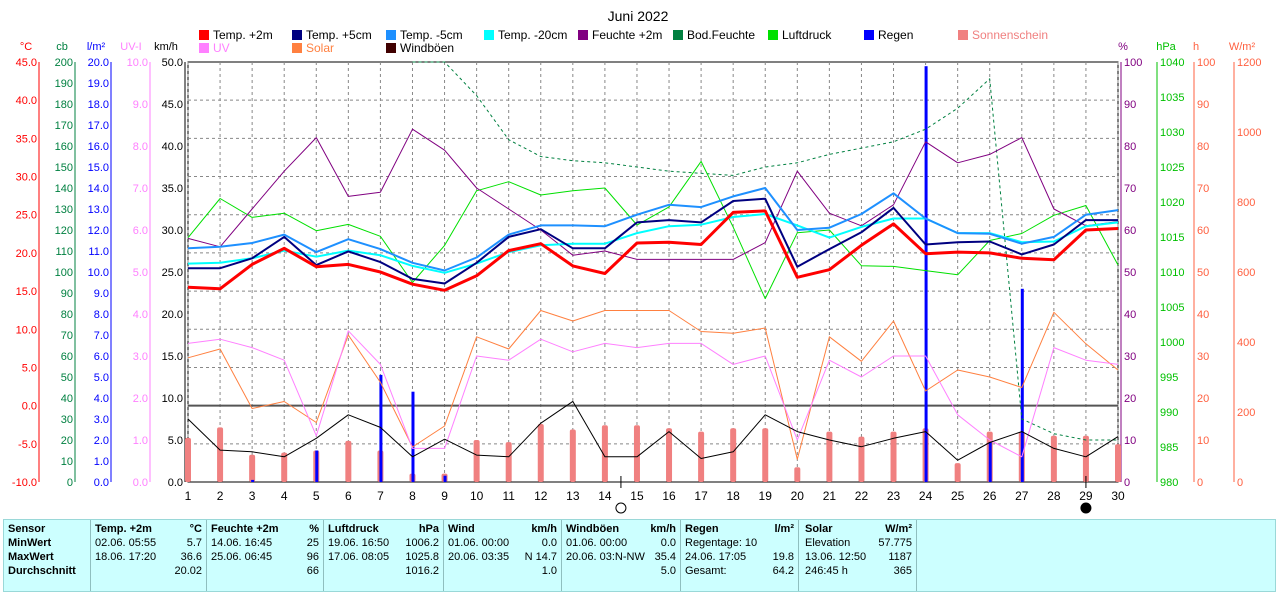 The image size is (1280, 593). I want to click on x-tick-label: 1, so click(188, 496).